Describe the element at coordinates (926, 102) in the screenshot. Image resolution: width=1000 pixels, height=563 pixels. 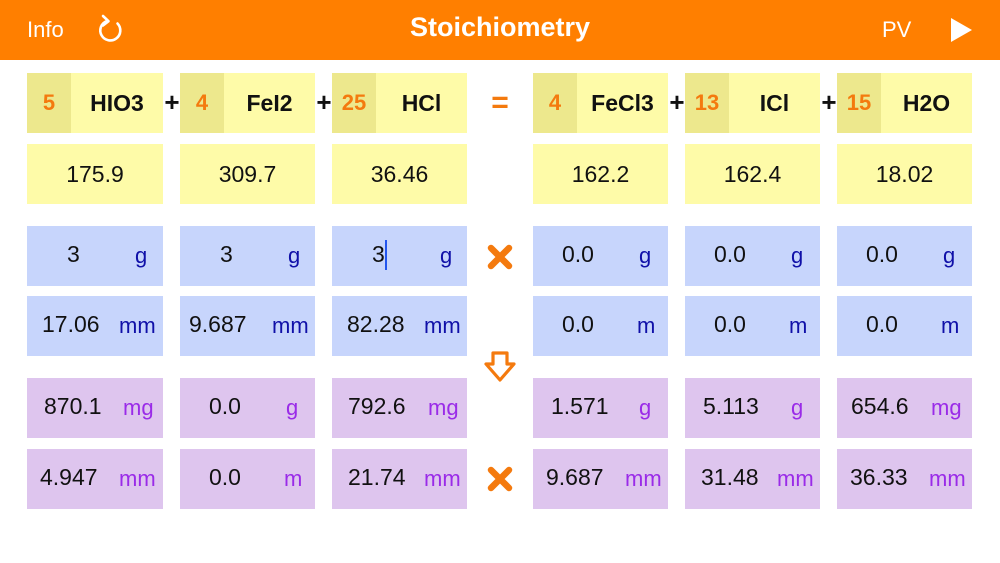
I see `formula-label: H2O` at that location.